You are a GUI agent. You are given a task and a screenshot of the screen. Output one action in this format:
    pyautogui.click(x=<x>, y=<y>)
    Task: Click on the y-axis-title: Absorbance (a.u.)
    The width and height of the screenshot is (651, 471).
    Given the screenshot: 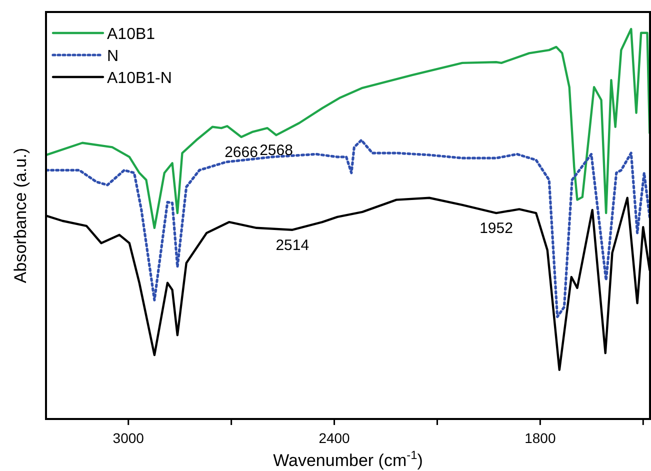 What is the action you would take?
    pyautogui.click(x=20, y=216)
    